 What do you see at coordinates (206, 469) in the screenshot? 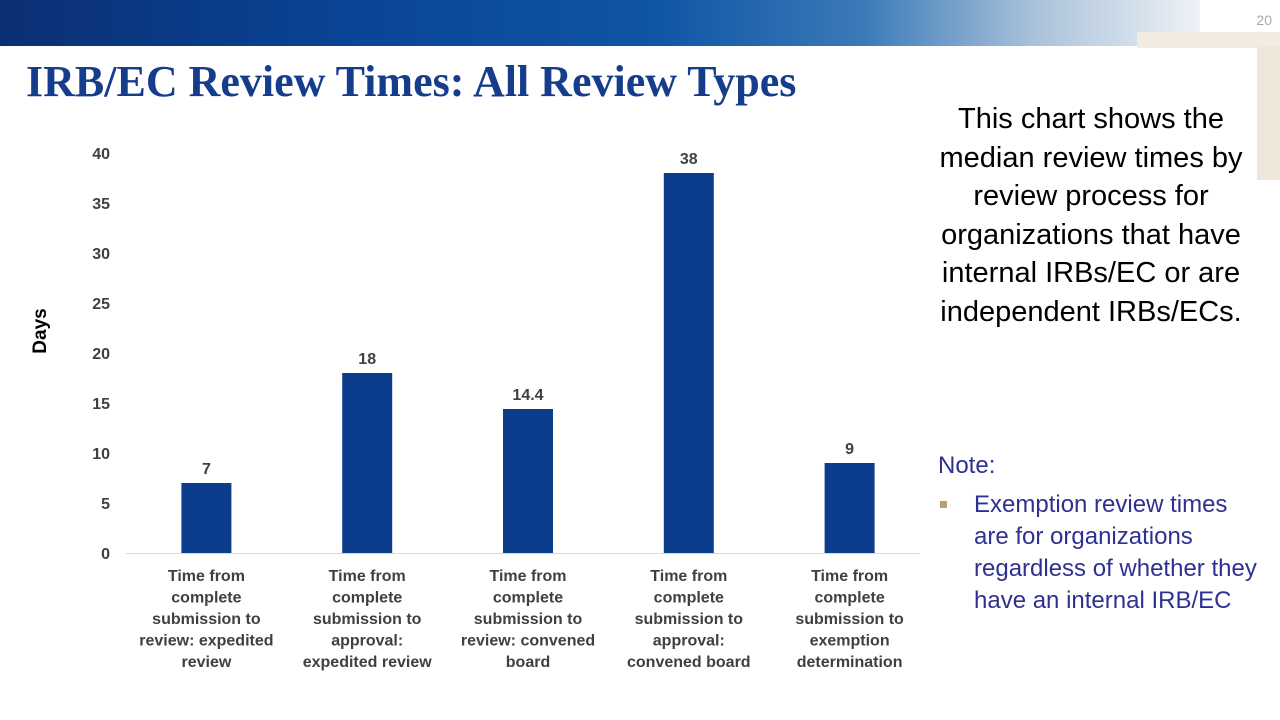
I see `data-label: 7` at bounding box center [206, 469].